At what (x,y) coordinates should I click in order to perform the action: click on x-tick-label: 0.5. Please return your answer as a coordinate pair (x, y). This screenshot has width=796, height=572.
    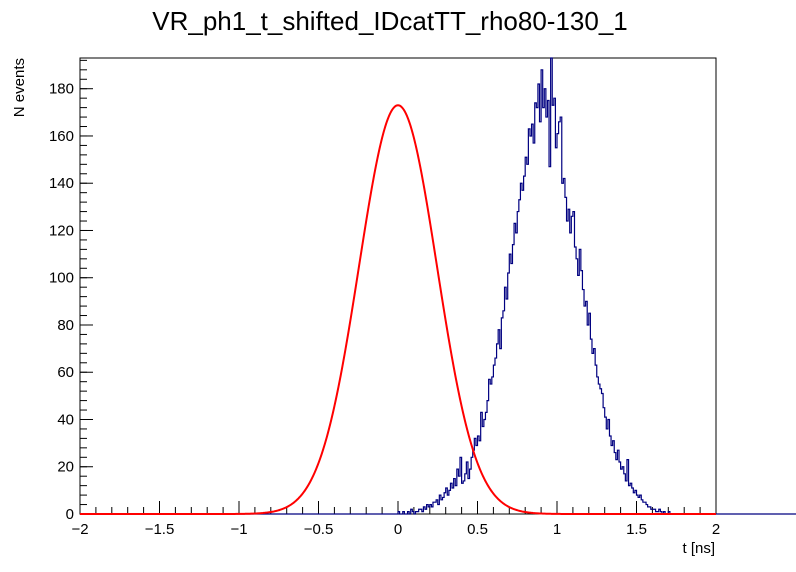
    Looking at the image, I should click on (477, 529).